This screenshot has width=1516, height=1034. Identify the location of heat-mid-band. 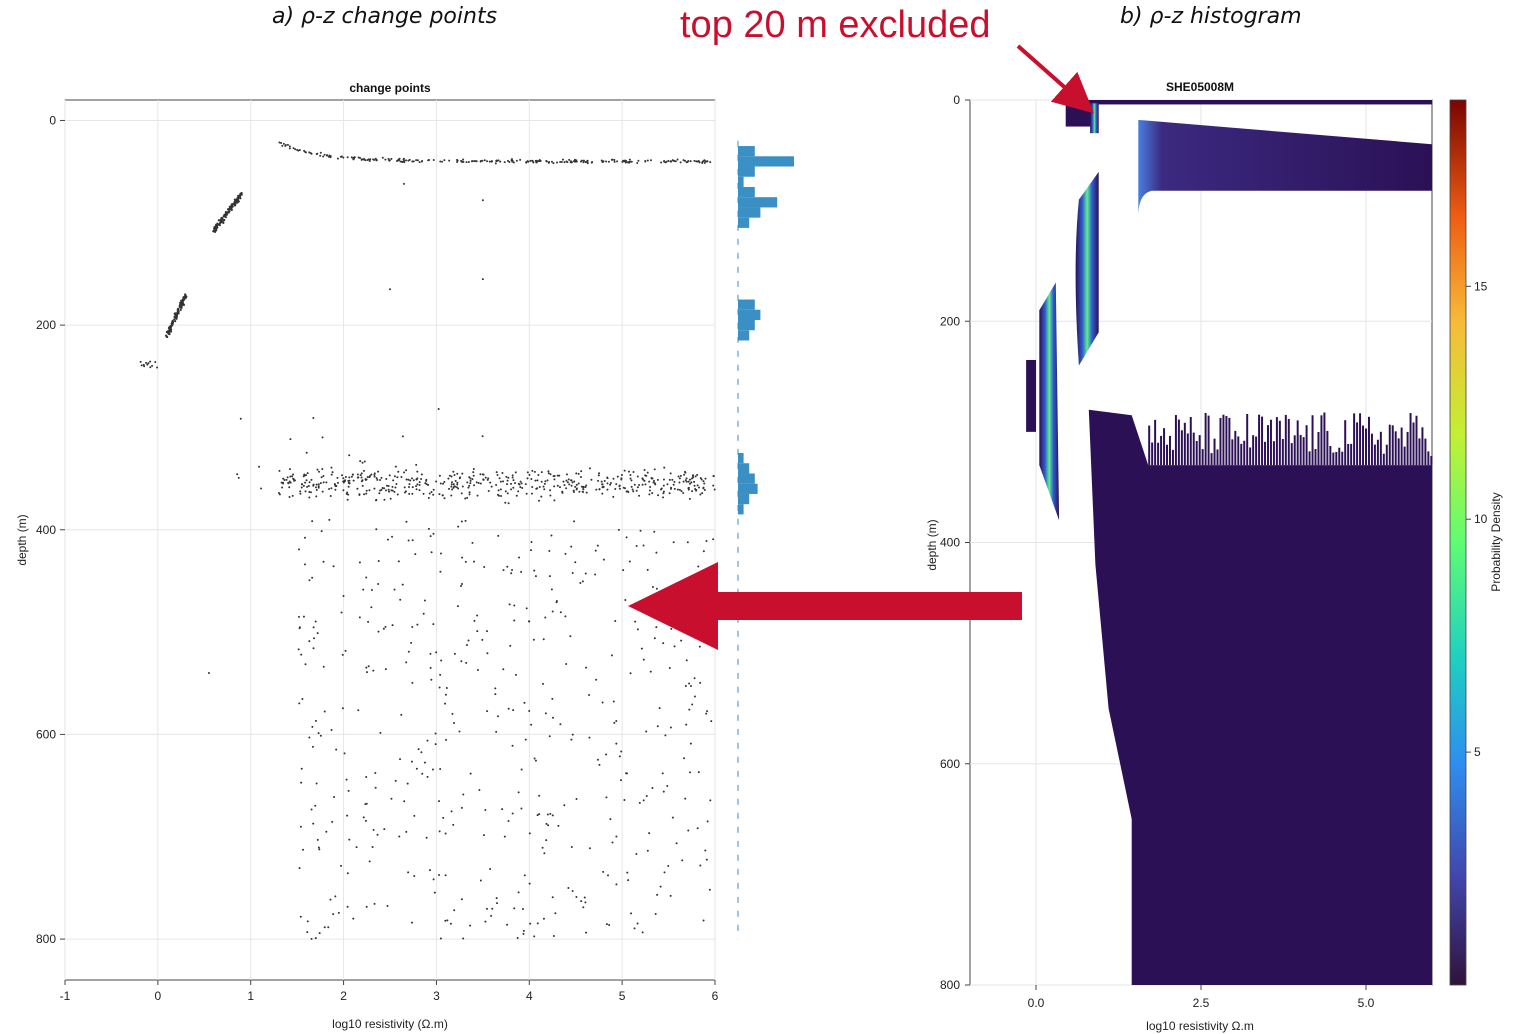
(1087, 268).